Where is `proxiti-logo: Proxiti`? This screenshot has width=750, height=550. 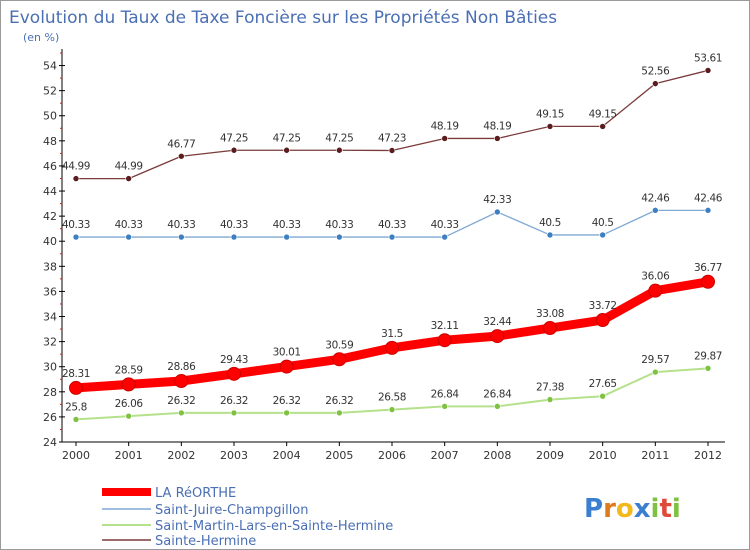
proxiti-logo: Proxiti is located at coordinates (632, 509).